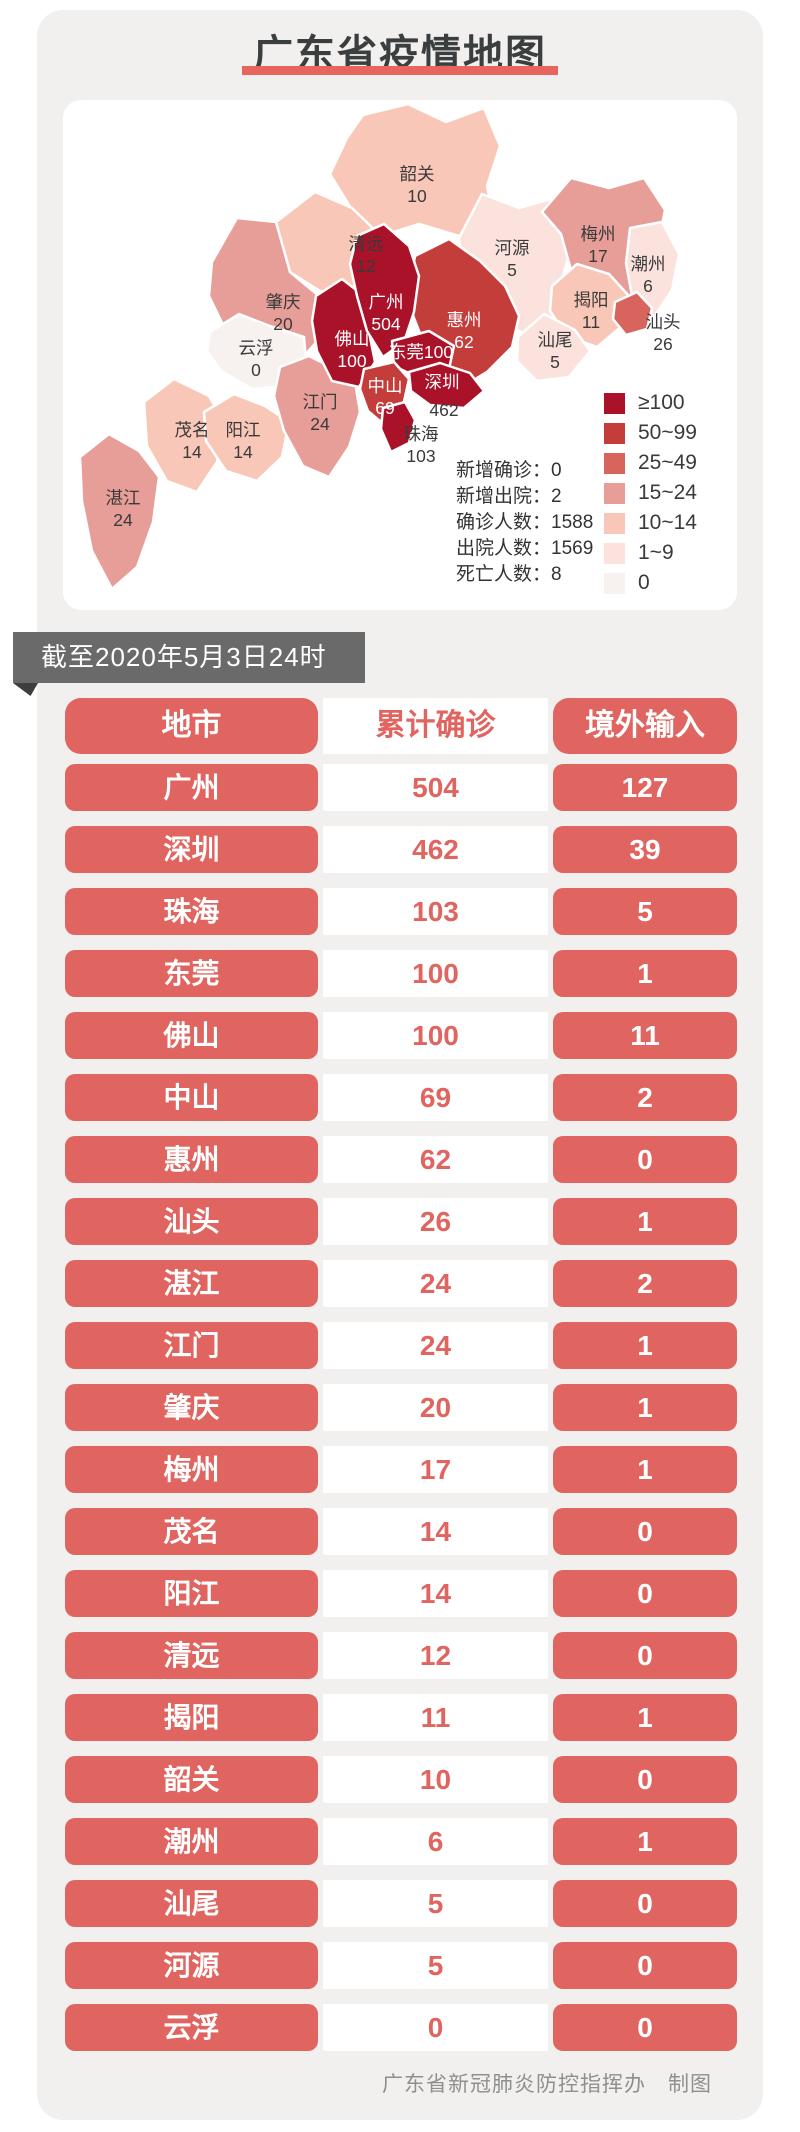  Describe the element at coordinates (512, 248) in the screenshot. I see `map-region-label: 河源` at that location.